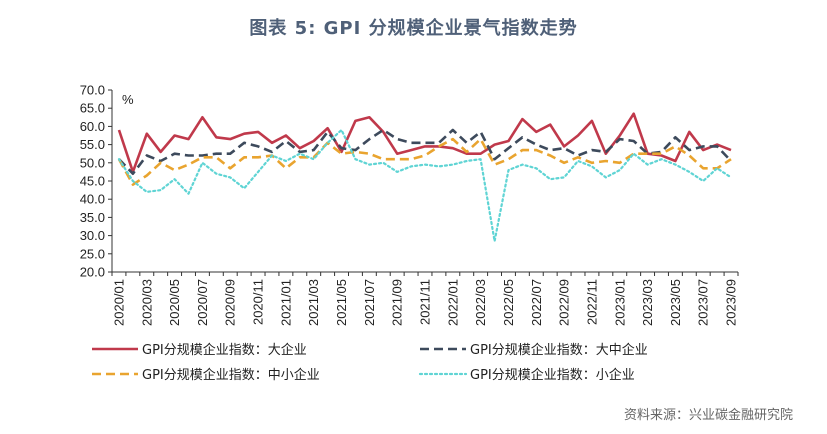 This screenshot has width=827, height=434. Describe the element at coordinates (508, 302) in the screenshot. I see `x-tick-label: 2022/05` at that location.